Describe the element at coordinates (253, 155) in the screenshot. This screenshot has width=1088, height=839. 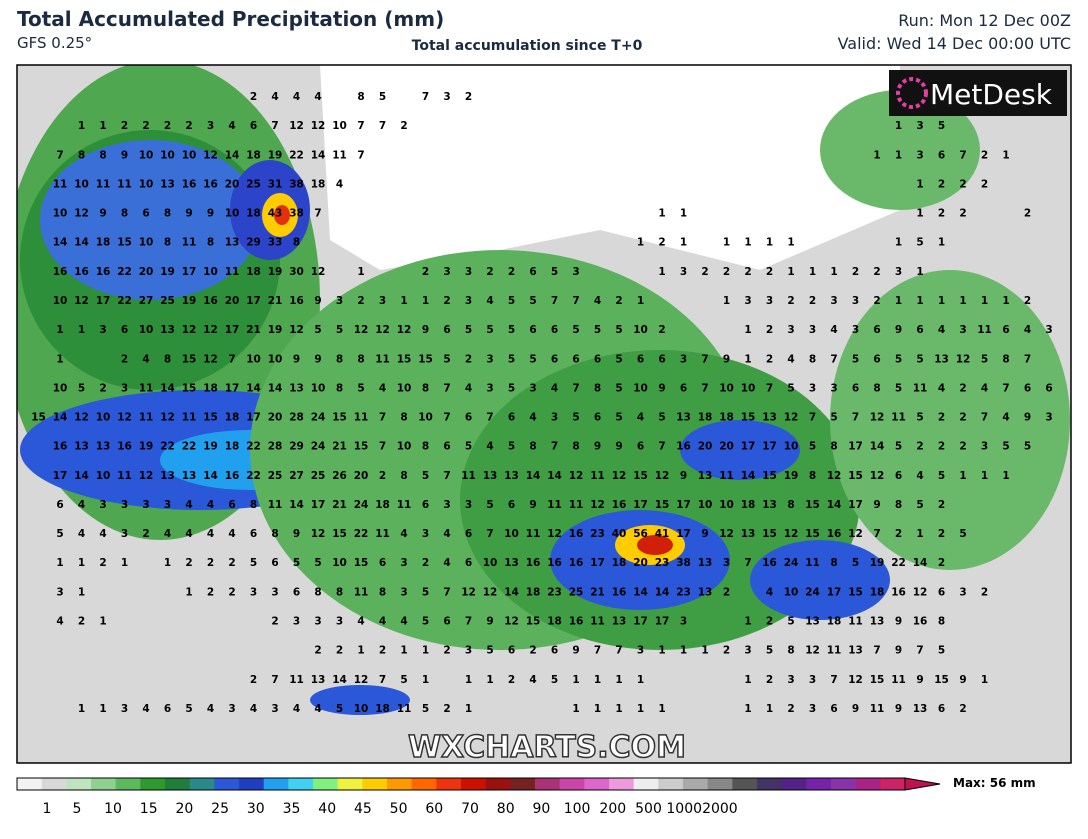
I see `precip-value num: 18` at that location.